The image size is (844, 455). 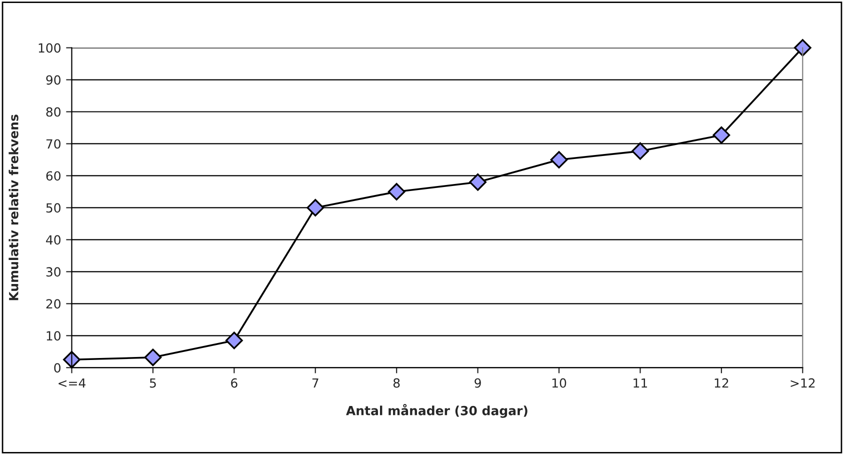 What do you see at coordinates (234, 383) in the screenshot?
I see `x-tick-label: 6` at bounding box center [234, 383].